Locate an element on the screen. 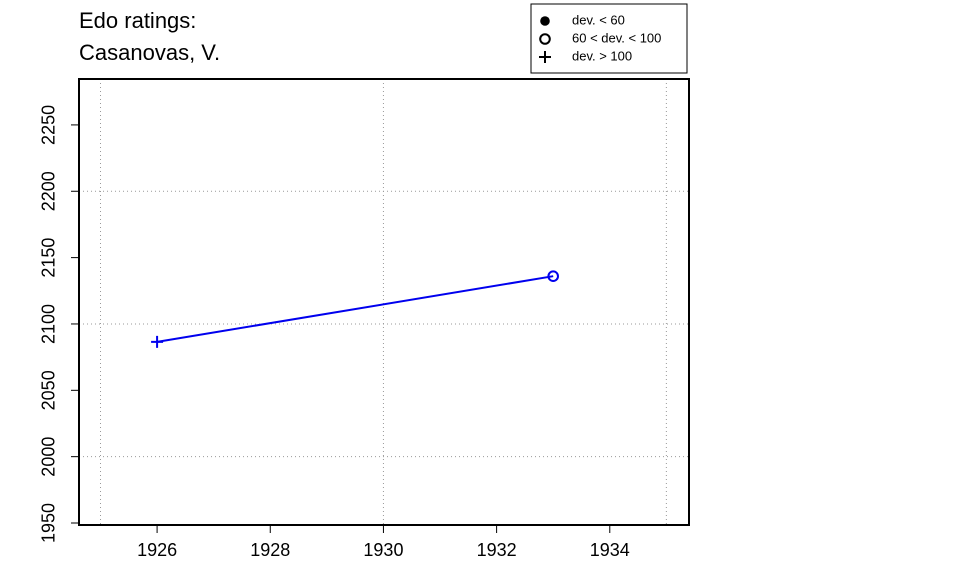 The image size is (960, 576). legend-box is located at coordinates (609, 38).